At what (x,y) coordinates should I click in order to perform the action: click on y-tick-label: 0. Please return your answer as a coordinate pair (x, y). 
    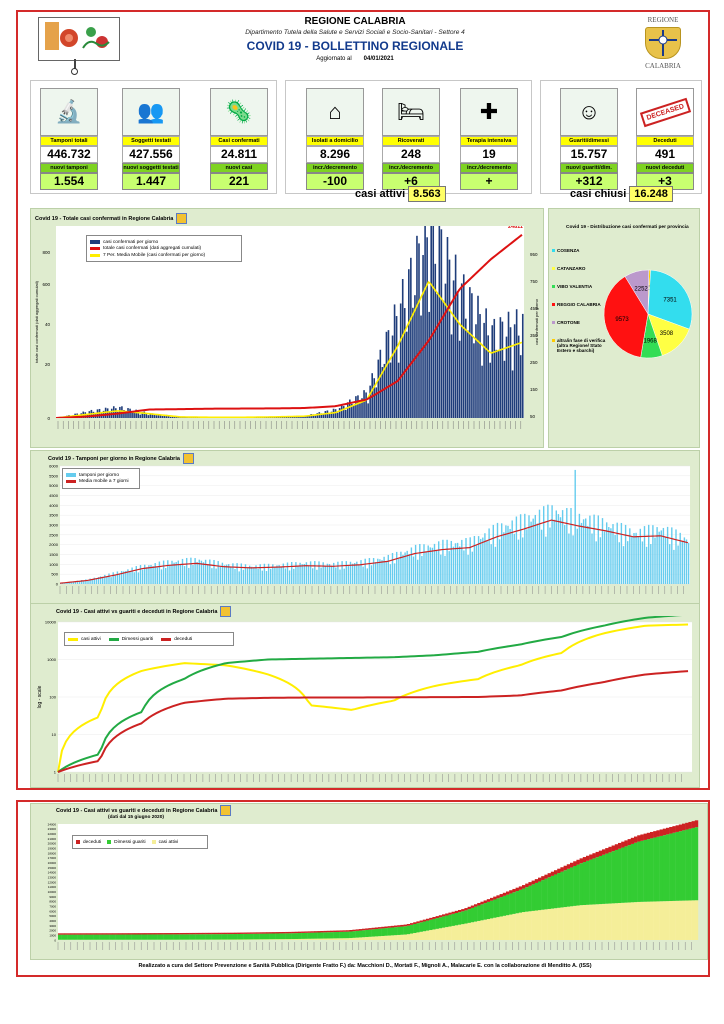
    Looking at the image, I should click on (55, 940).